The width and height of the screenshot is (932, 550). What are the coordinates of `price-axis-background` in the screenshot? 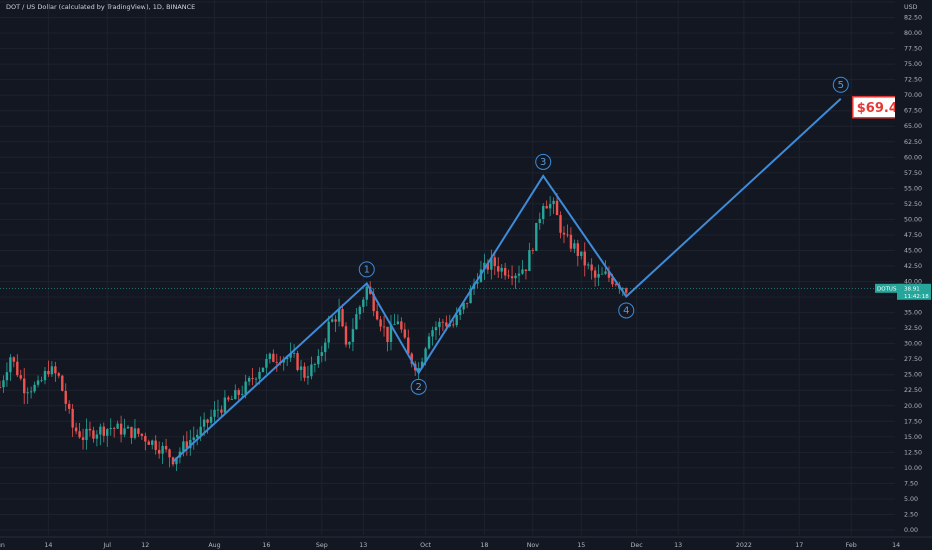 It's located at (913, 275).